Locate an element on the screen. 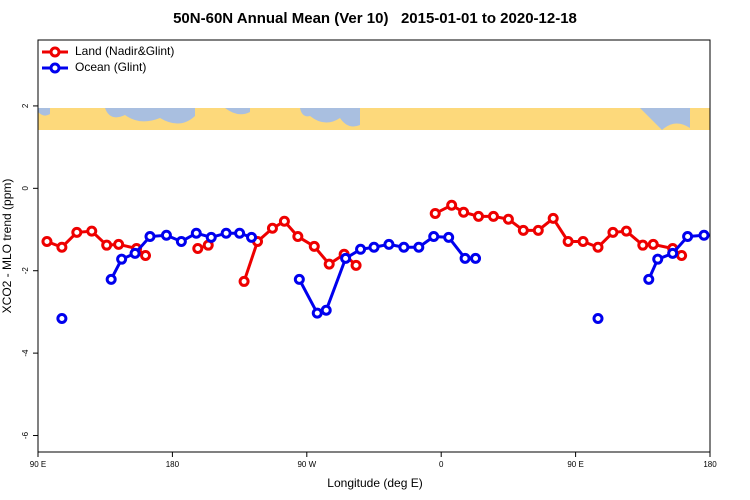 The image size is (750, 500). x-tick-label: 0 is located at coordinates (441, 464).